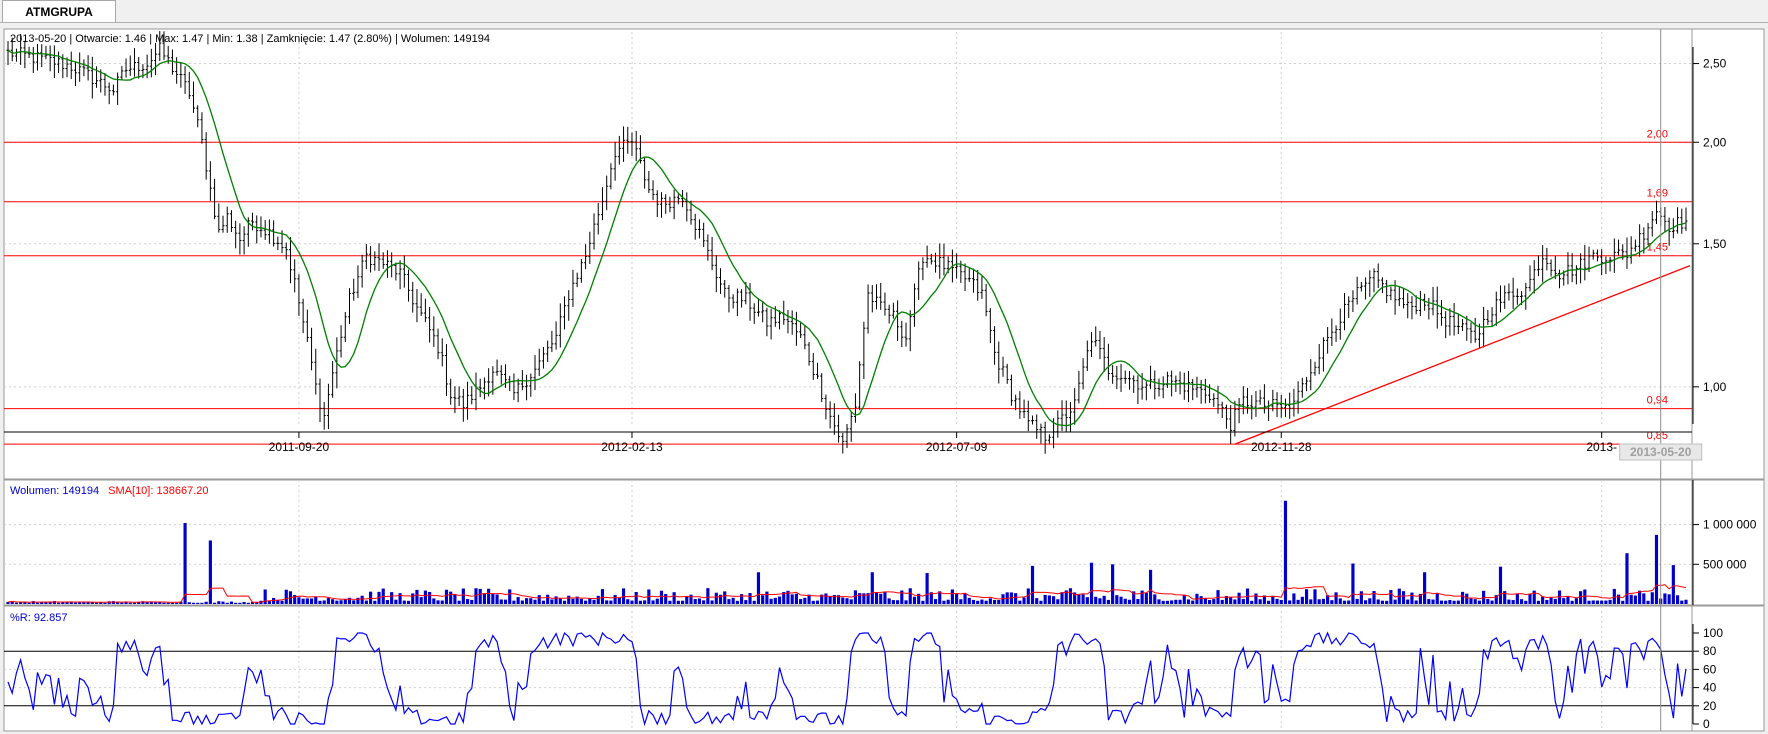  Describe the element at coordinates (957, 447) in the screenshot. I see `x-tick-label-2: 2012-07-09` at that location.